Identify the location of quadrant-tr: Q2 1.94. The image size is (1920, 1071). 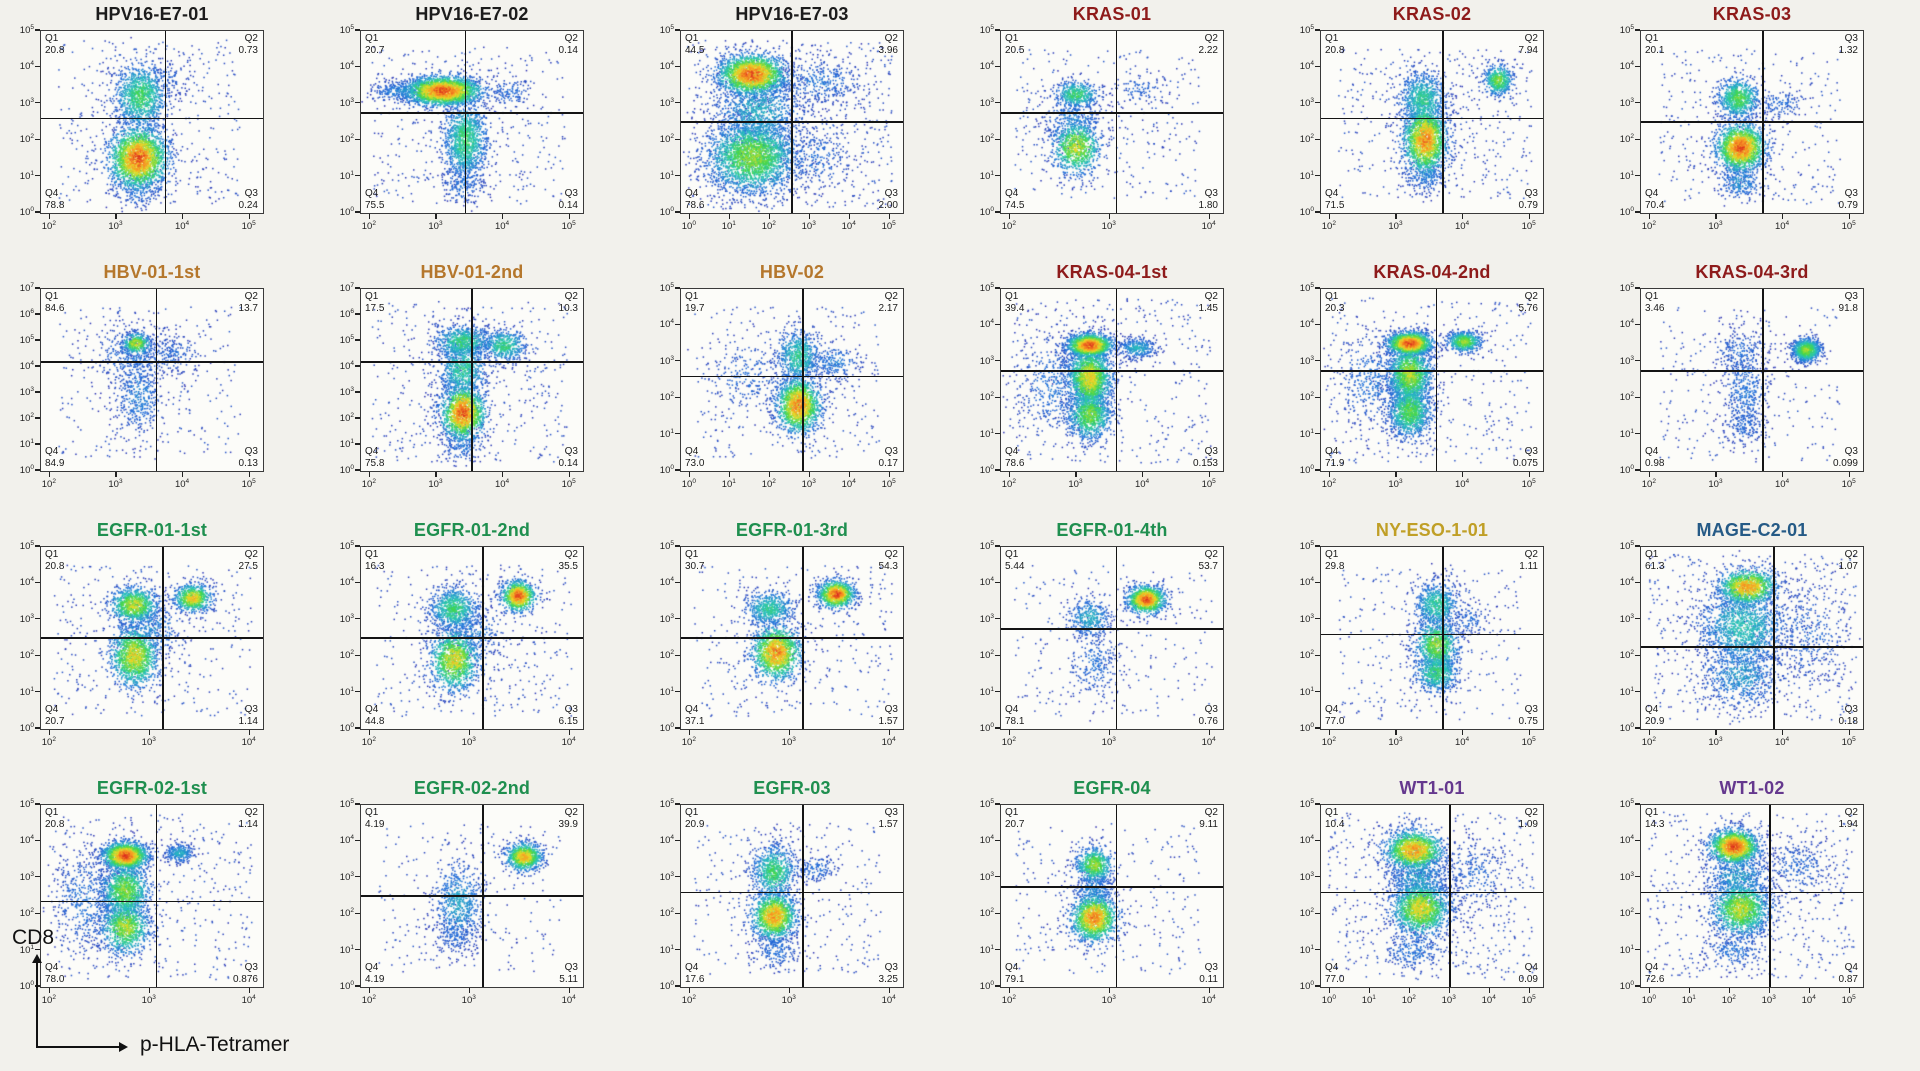
(1848, 819).